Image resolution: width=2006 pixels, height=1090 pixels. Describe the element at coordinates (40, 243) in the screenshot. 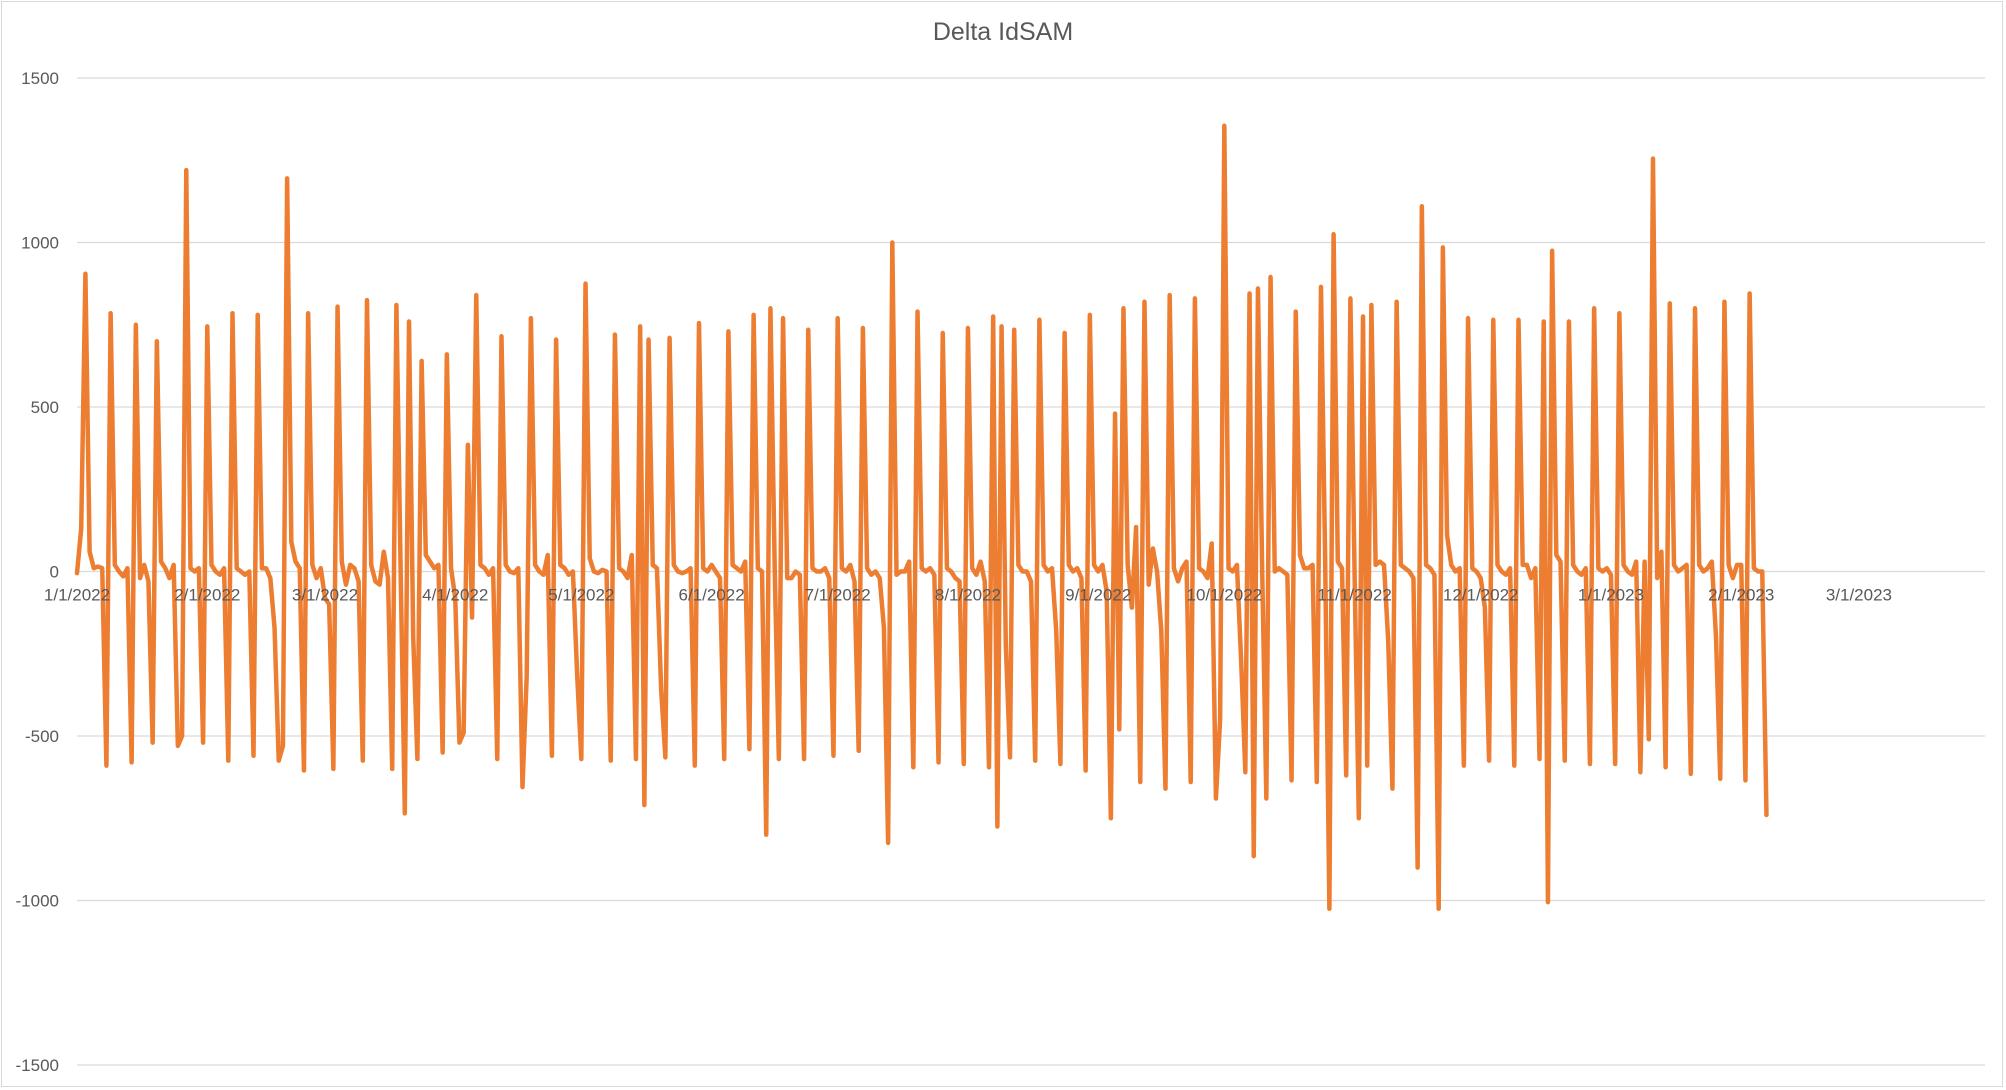

I see `y-tick-label: 1000` at that location.